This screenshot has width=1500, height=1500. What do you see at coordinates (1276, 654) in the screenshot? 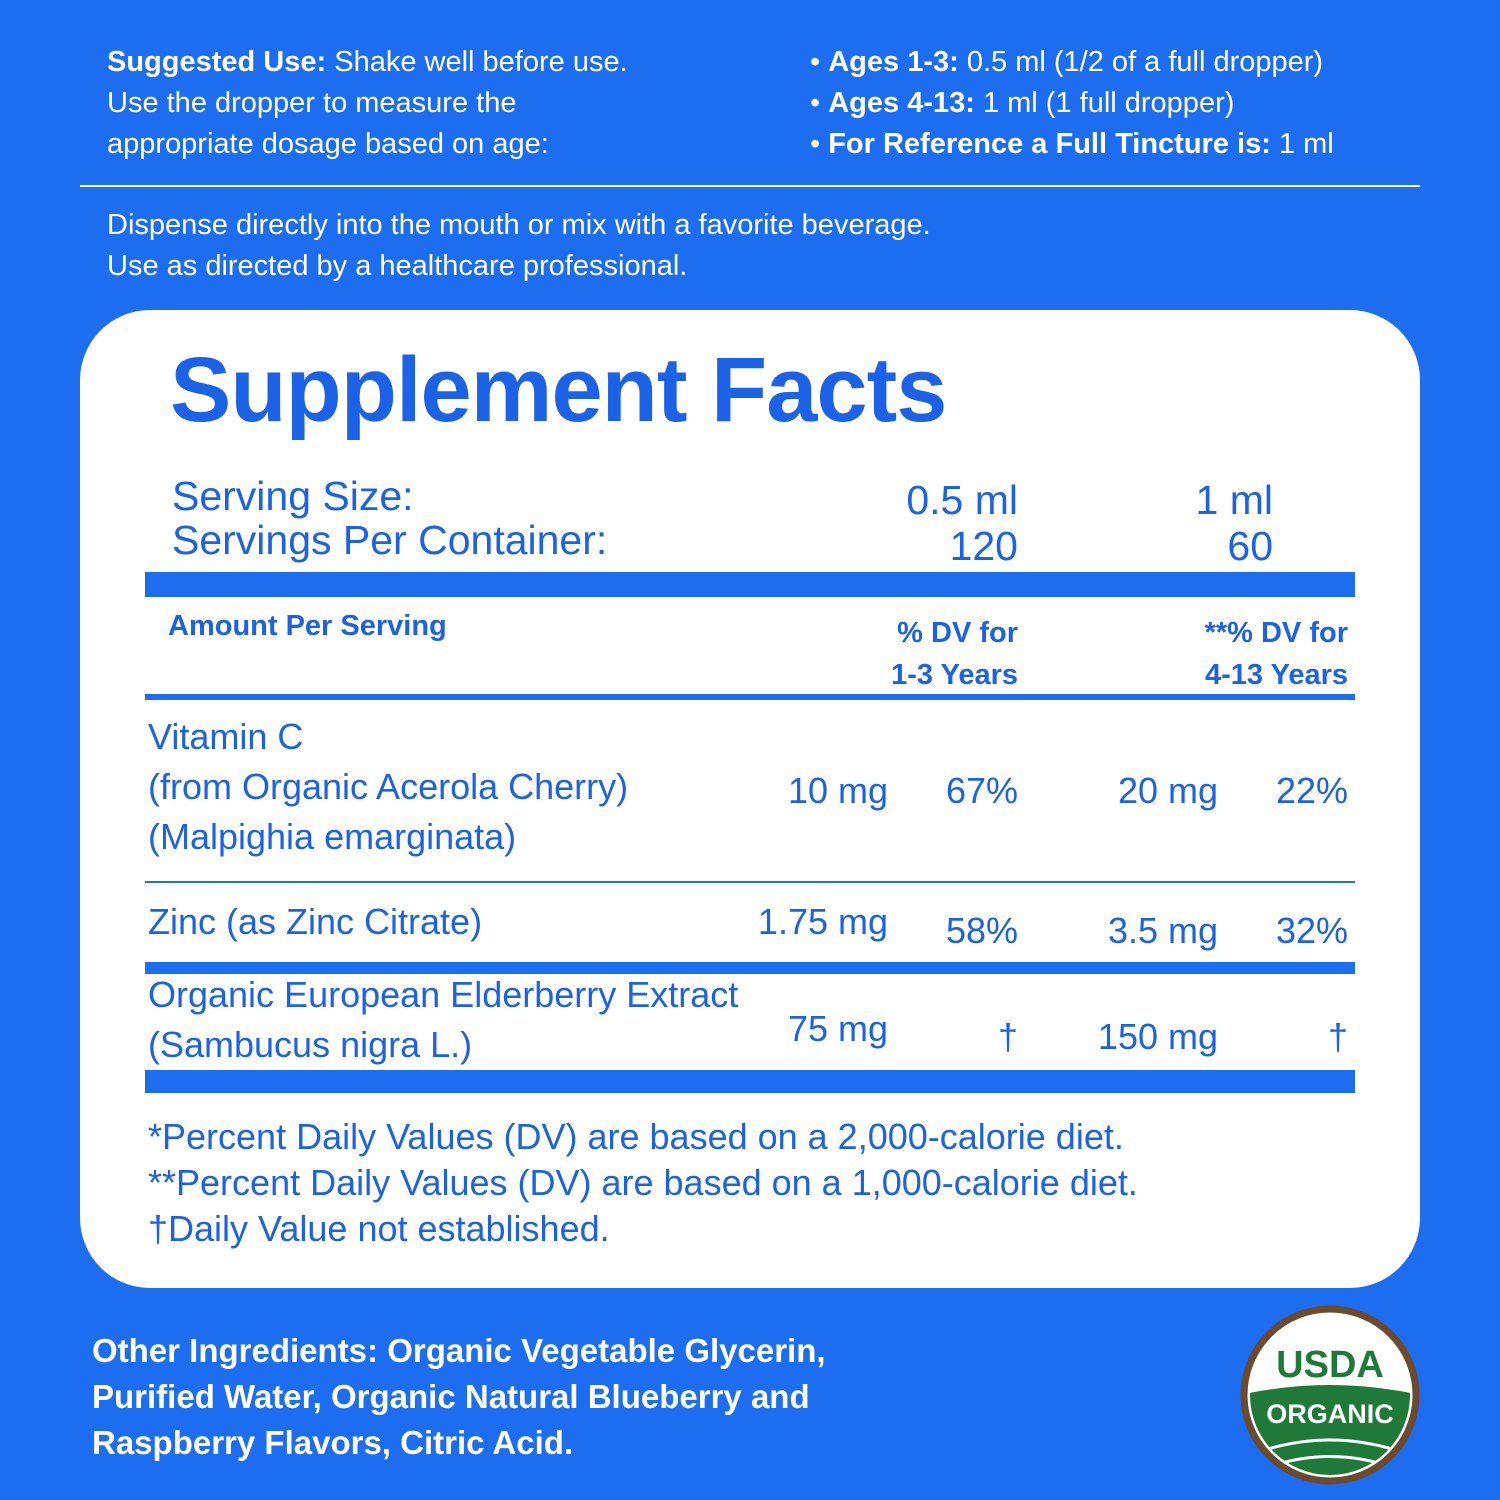
I see `dv-header: **% DV for 4-13 Years` at bounding box center [1276, 654].